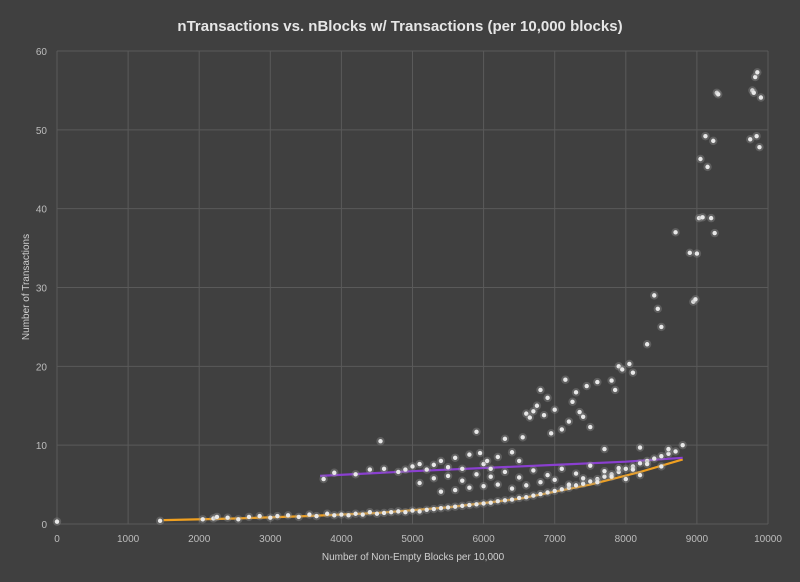 This screenshot has width=800, height=582. Describe the element at coordinates (26, 287) in the screenshot. I see `y-axis-title: Number of Transactions` at that location.